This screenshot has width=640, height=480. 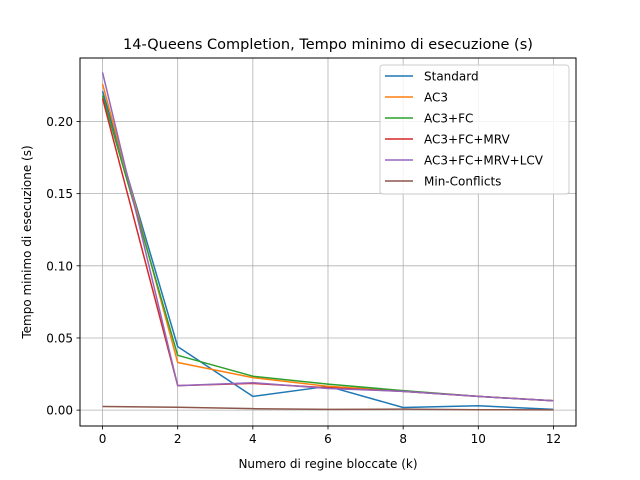 I want to click on legend-box, so click(x=474, y=129).